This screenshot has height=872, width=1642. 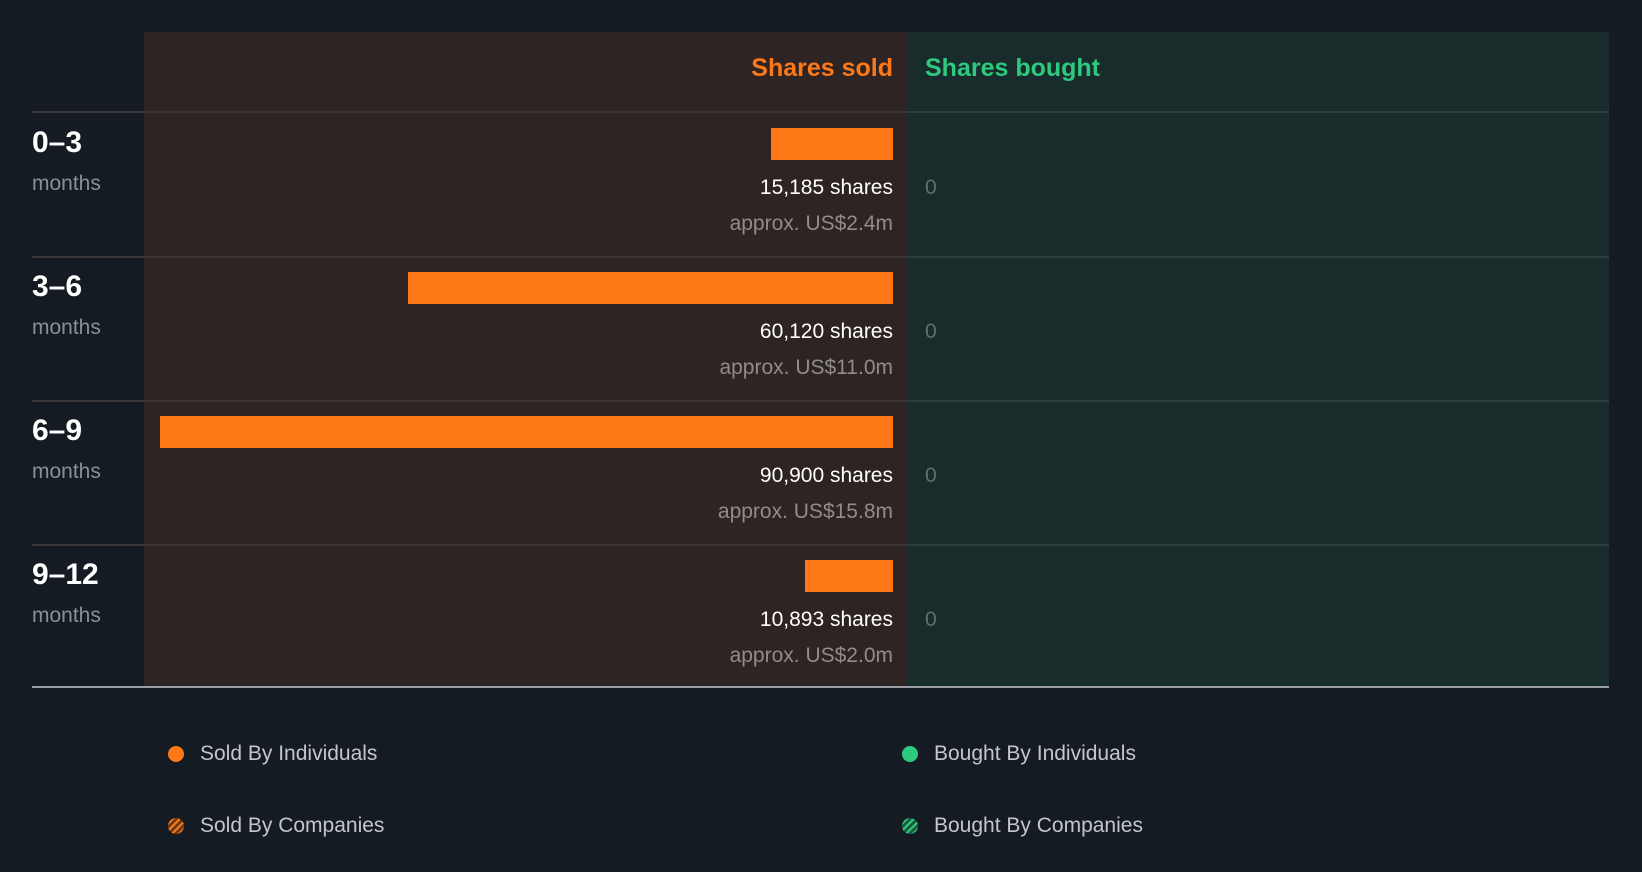 What do you see at coordinates (806, 367) in the screenshot?
I see `approx-value: approx. US$11.0m` at bounding box center [806, 367].